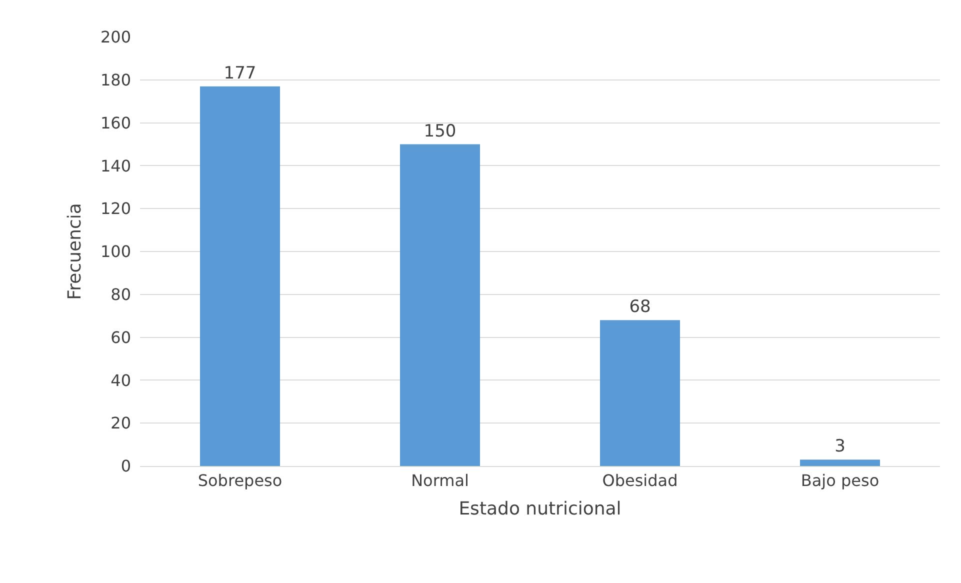 This screenshot has height=583, width=961. Describe the element at coordinates (125, 466) in the screenshot. I see `y-tick-label: 0` at that location.